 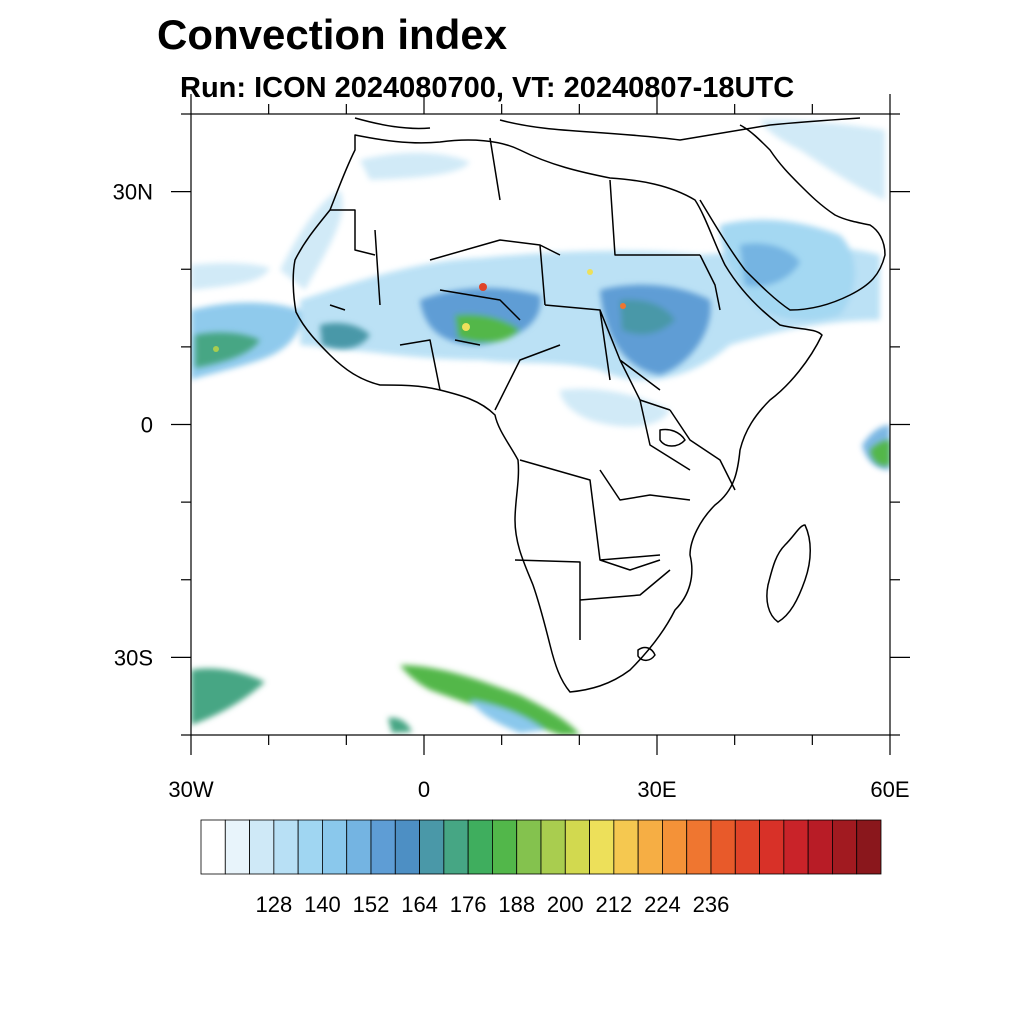 I want to click on colorbar: 128 140 152 164 176 188 200 212 224 236, so click(x=541, y=868).